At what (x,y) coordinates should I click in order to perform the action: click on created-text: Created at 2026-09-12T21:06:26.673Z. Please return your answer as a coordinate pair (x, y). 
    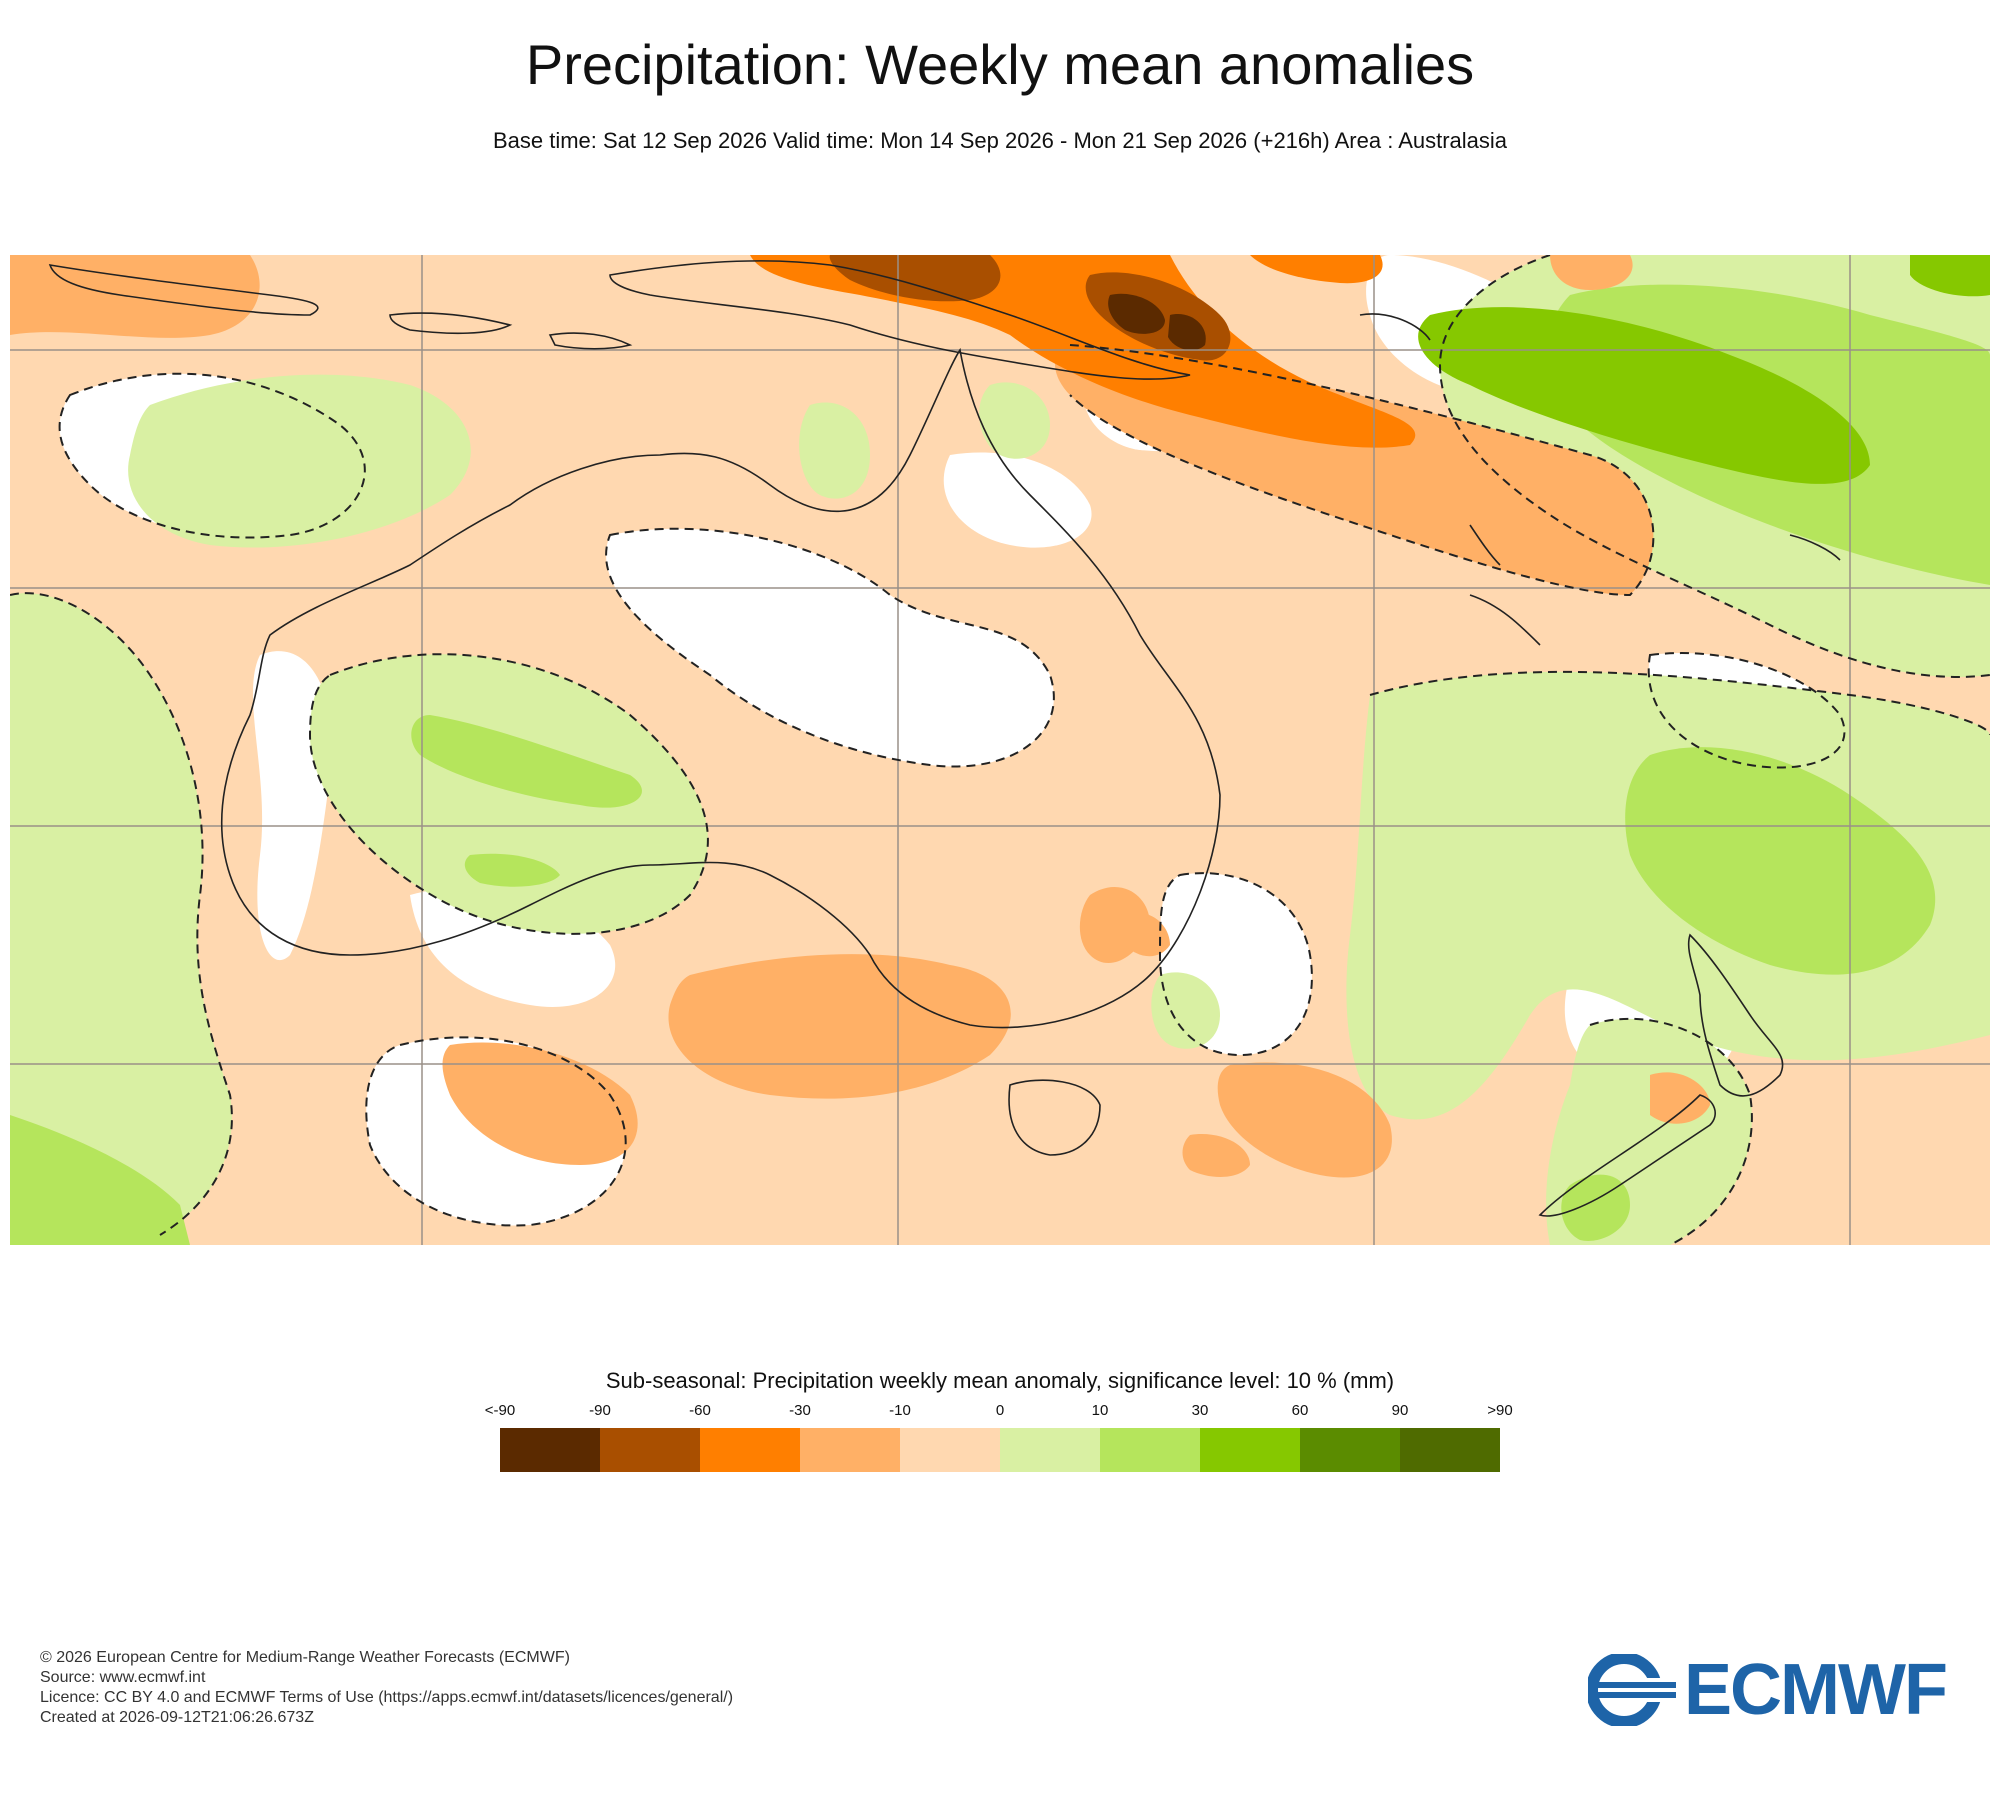
    Looking at the image, I should click on (177, 1717).